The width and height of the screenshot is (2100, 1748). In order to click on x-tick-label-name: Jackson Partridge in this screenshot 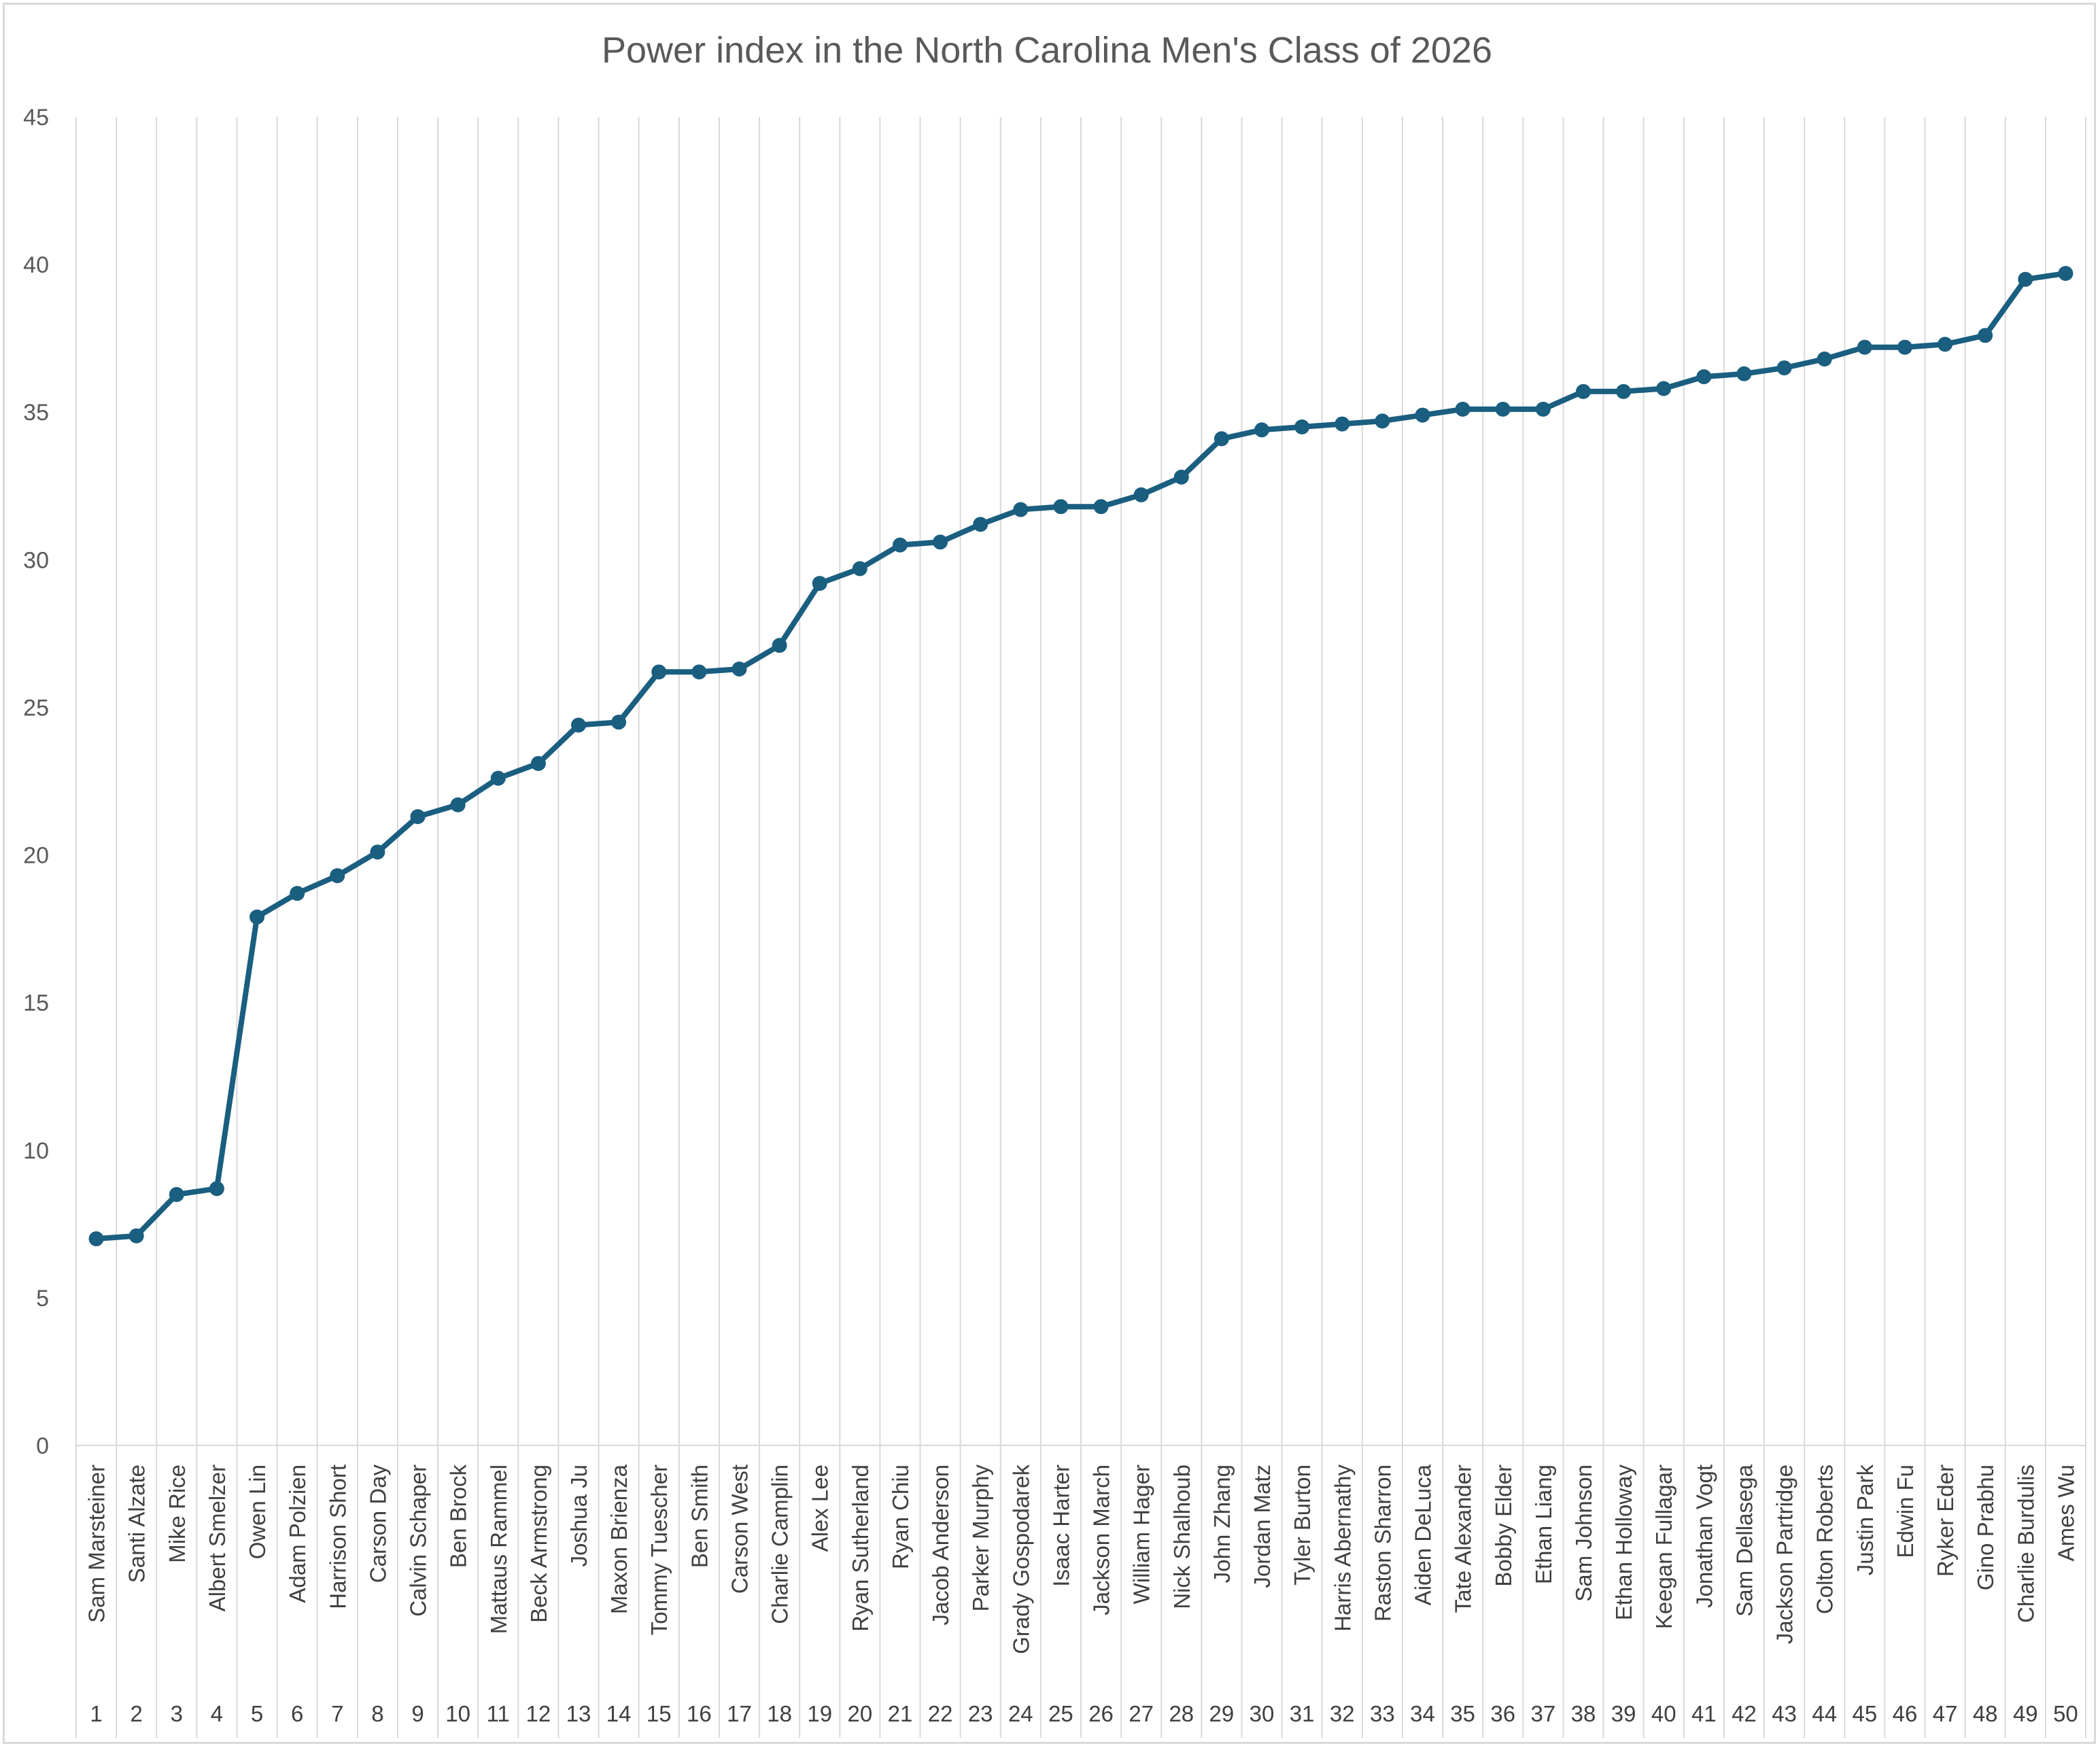, I will do `click(1784, 1554)`.